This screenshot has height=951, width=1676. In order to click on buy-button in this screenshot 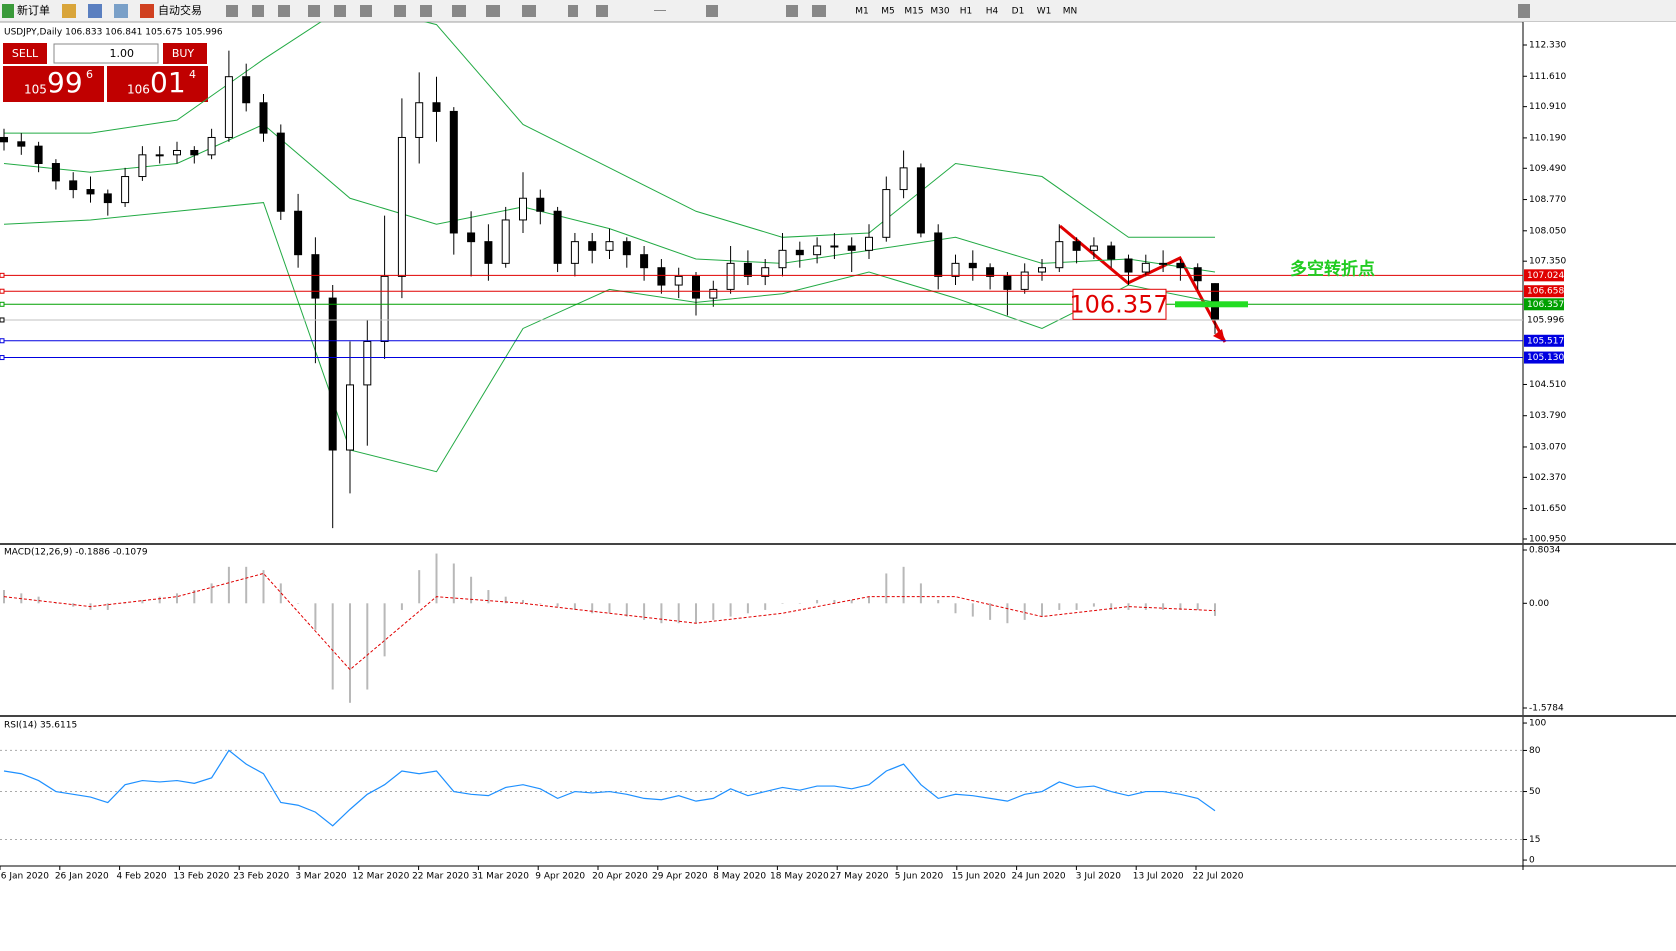, I will do `click(185, 53)`.